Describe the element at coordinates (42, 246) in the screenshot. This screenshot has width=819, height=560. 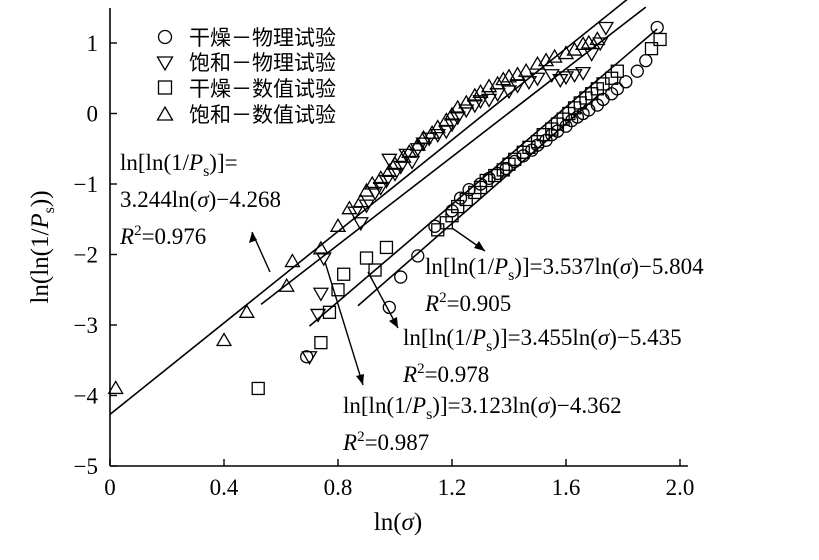
I see `y-axis-title: ln(ln(1/Ps))` at that location.